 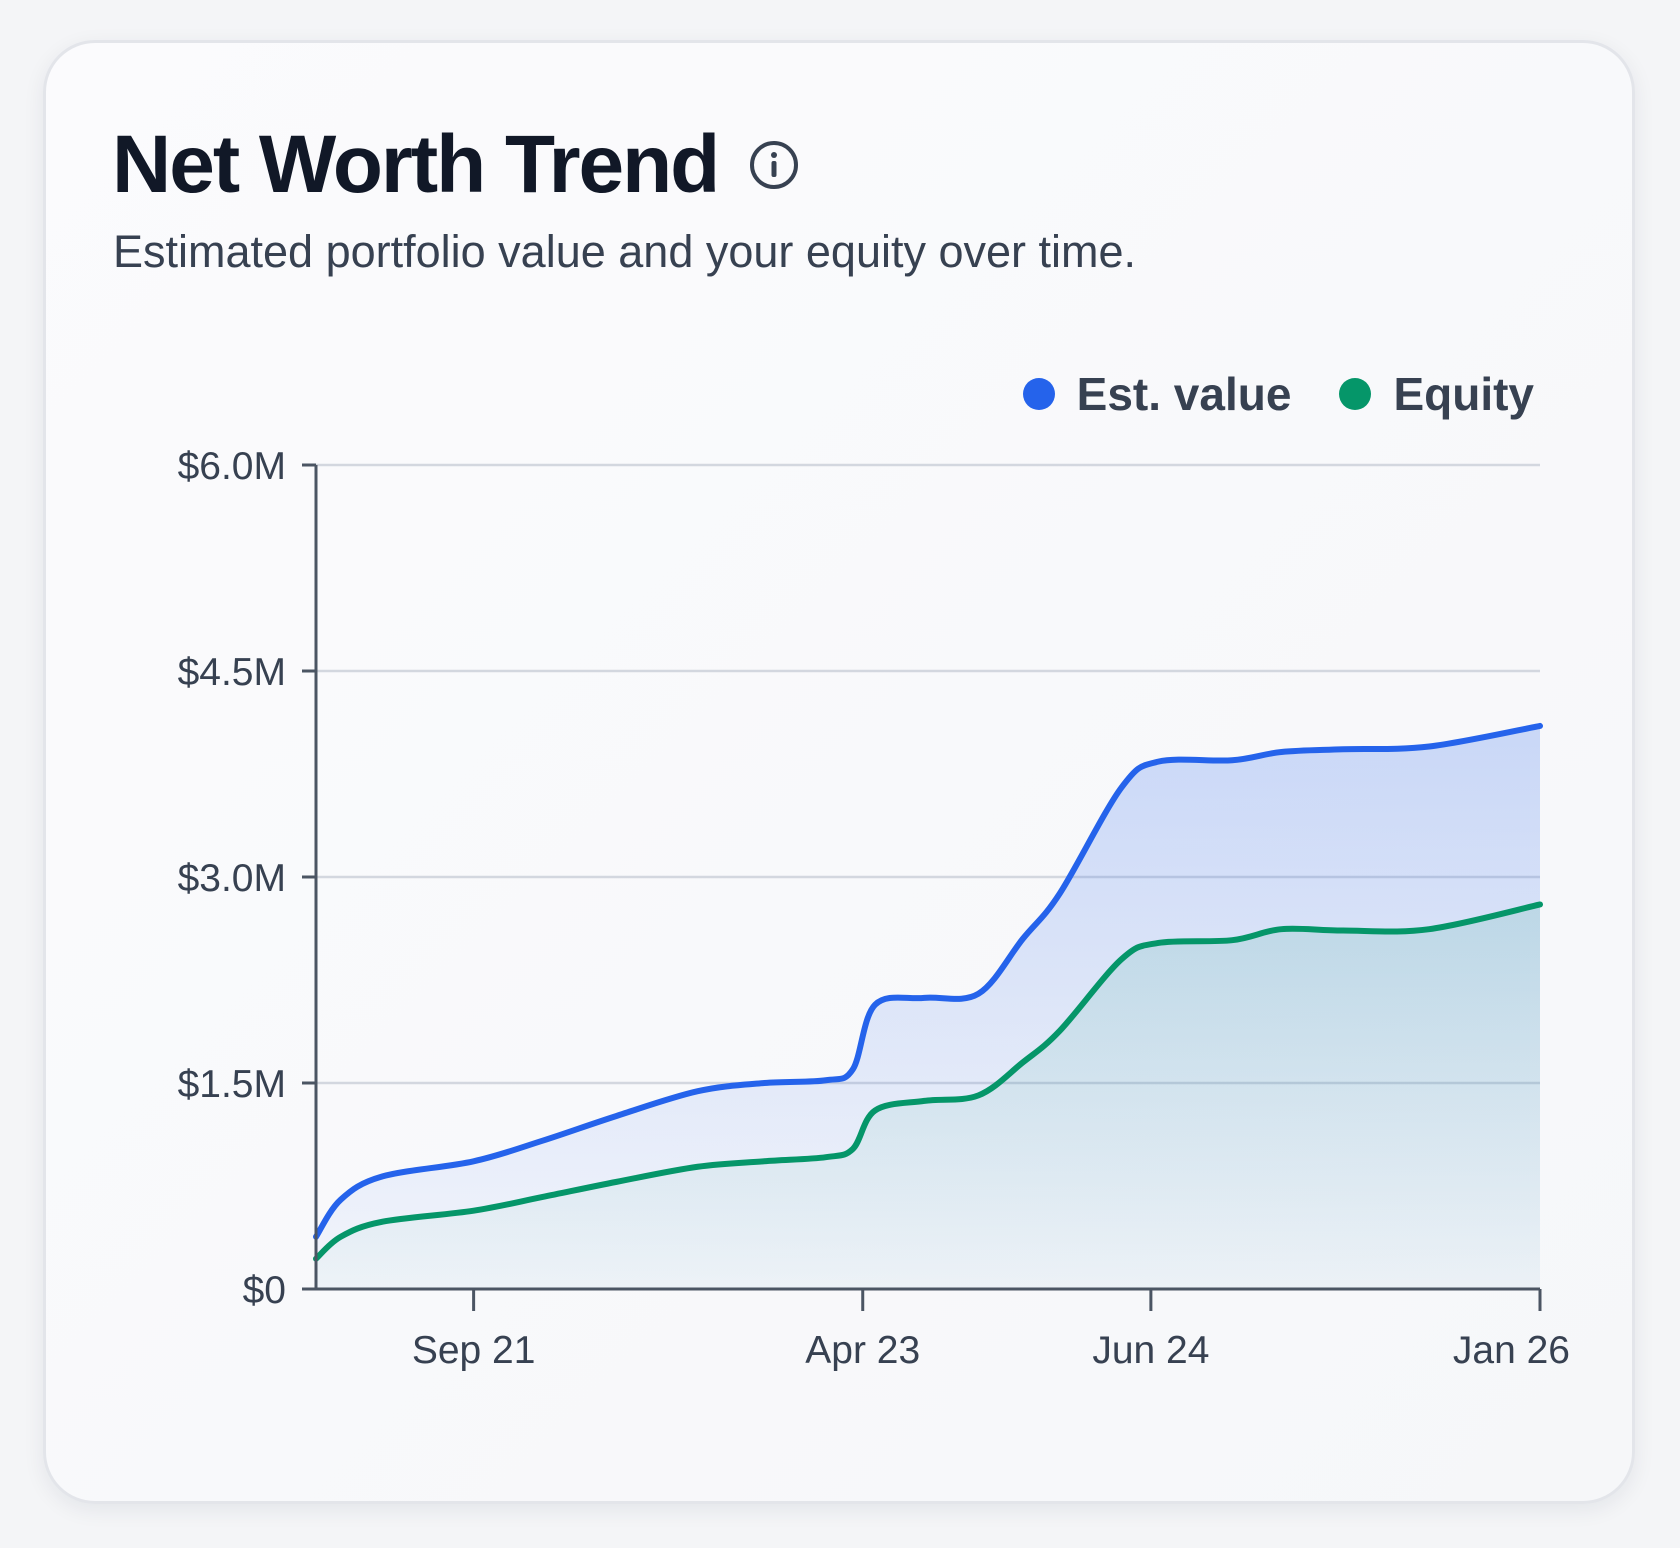 I want to click on y-tick-label: $1.5M, so click(x=232, y=1084).